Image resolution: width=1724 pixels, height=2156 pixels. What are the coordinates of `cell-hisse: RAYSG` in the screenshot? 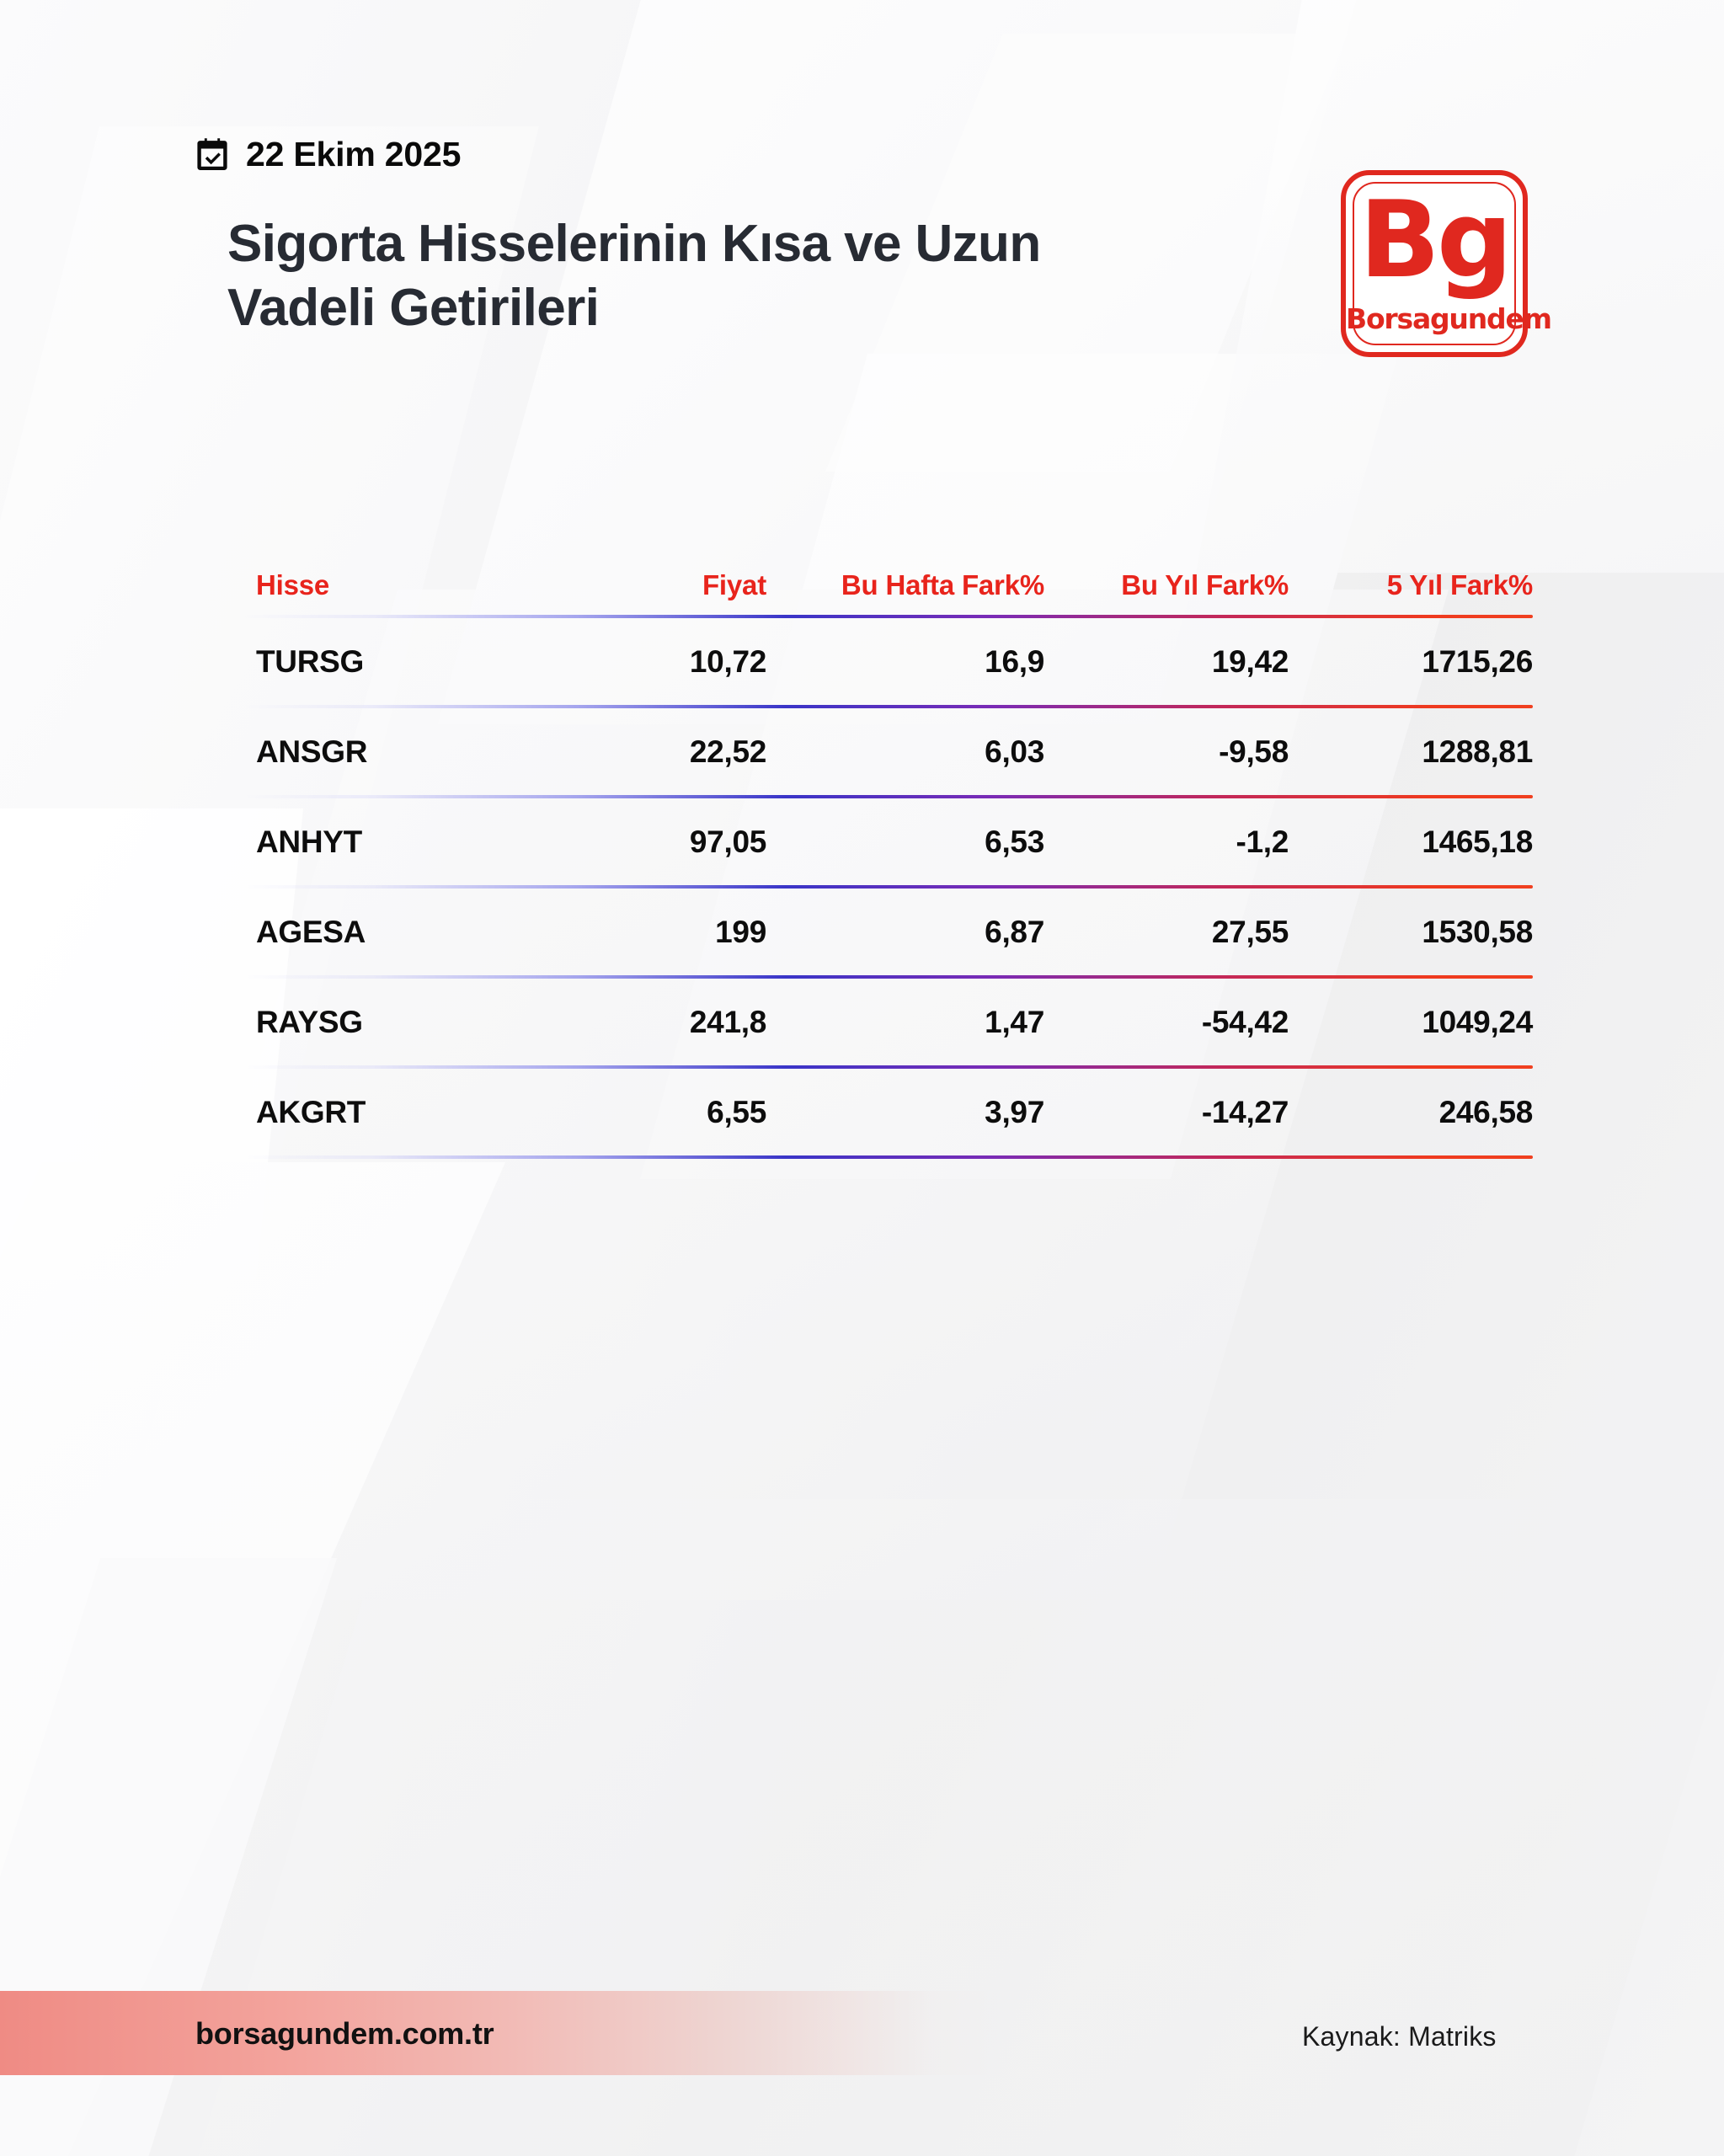 It's located at (309, 1022).